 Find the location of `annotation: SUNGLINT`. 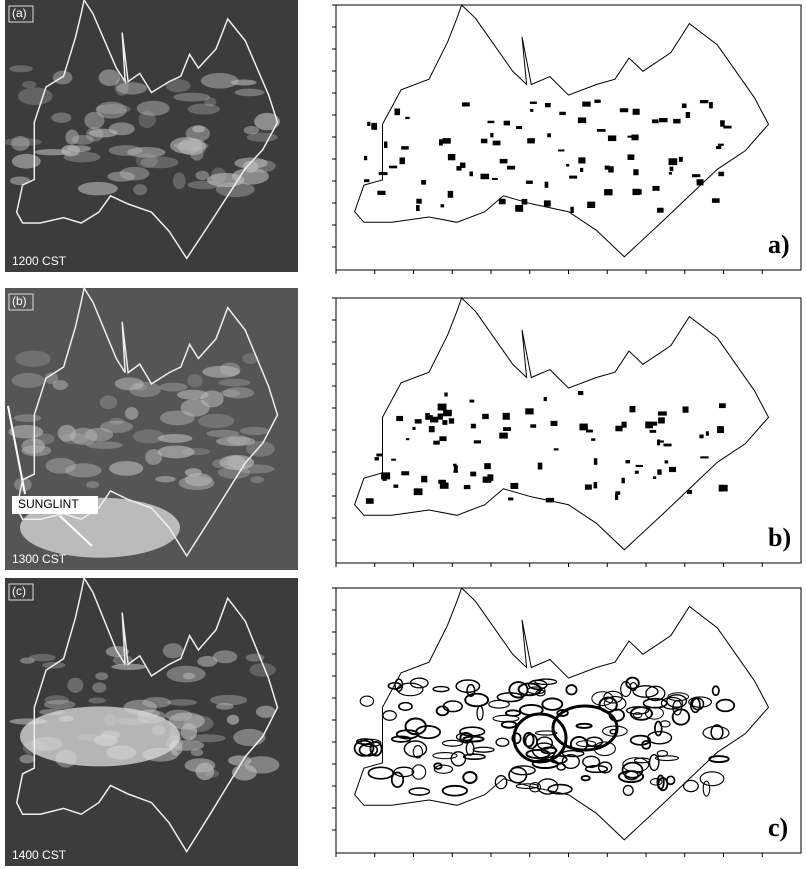

annotation: SUNGLINT is located at coordinates (48, 504).